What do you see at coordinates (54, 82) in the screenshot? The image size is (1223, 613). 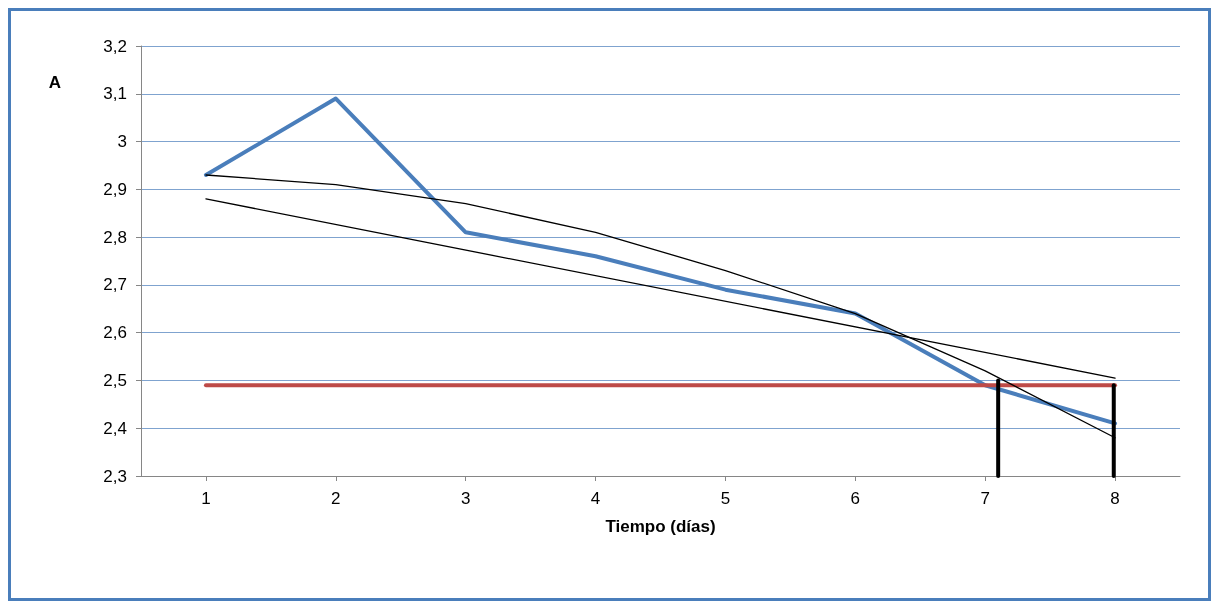 I see `y-axis-title: A` at bounding box center [54, 82].